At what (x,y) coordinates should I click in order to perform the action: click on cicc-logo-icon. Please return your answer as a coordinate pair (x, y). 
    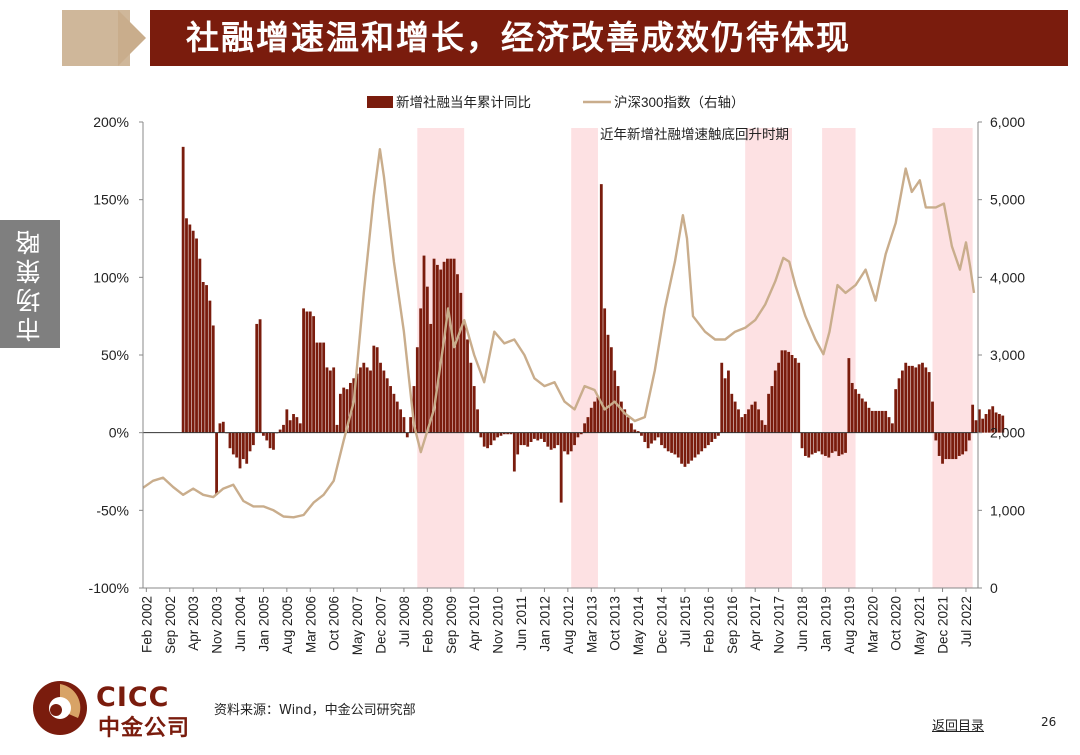
    Looking at the image, I should click on (60, 708).